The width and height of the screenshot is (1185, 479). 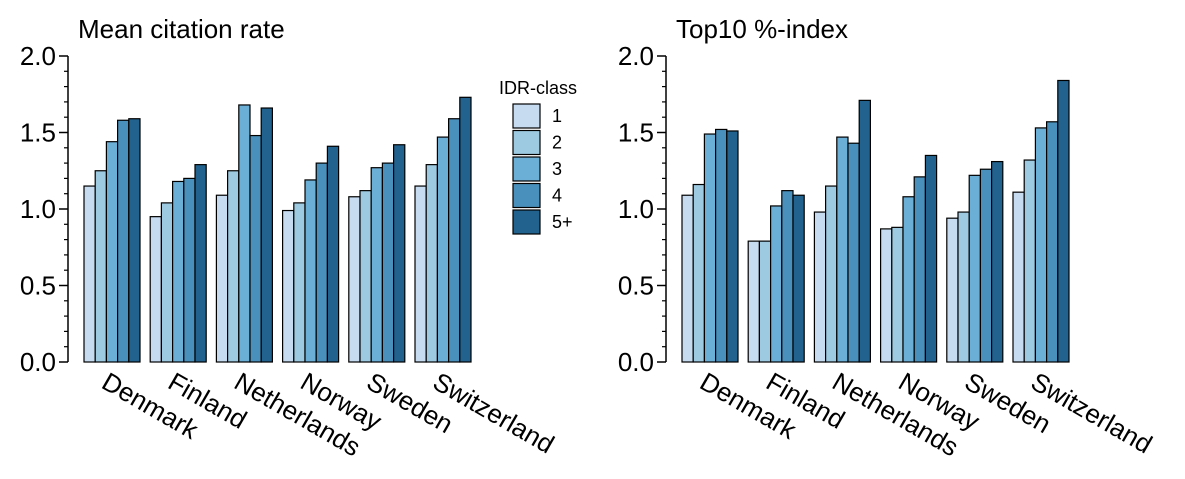 What do you see at coordinates (181, 29) in the screenshot?
I see `chart-title: Mean citation rate` at bounding box center [181, 29].